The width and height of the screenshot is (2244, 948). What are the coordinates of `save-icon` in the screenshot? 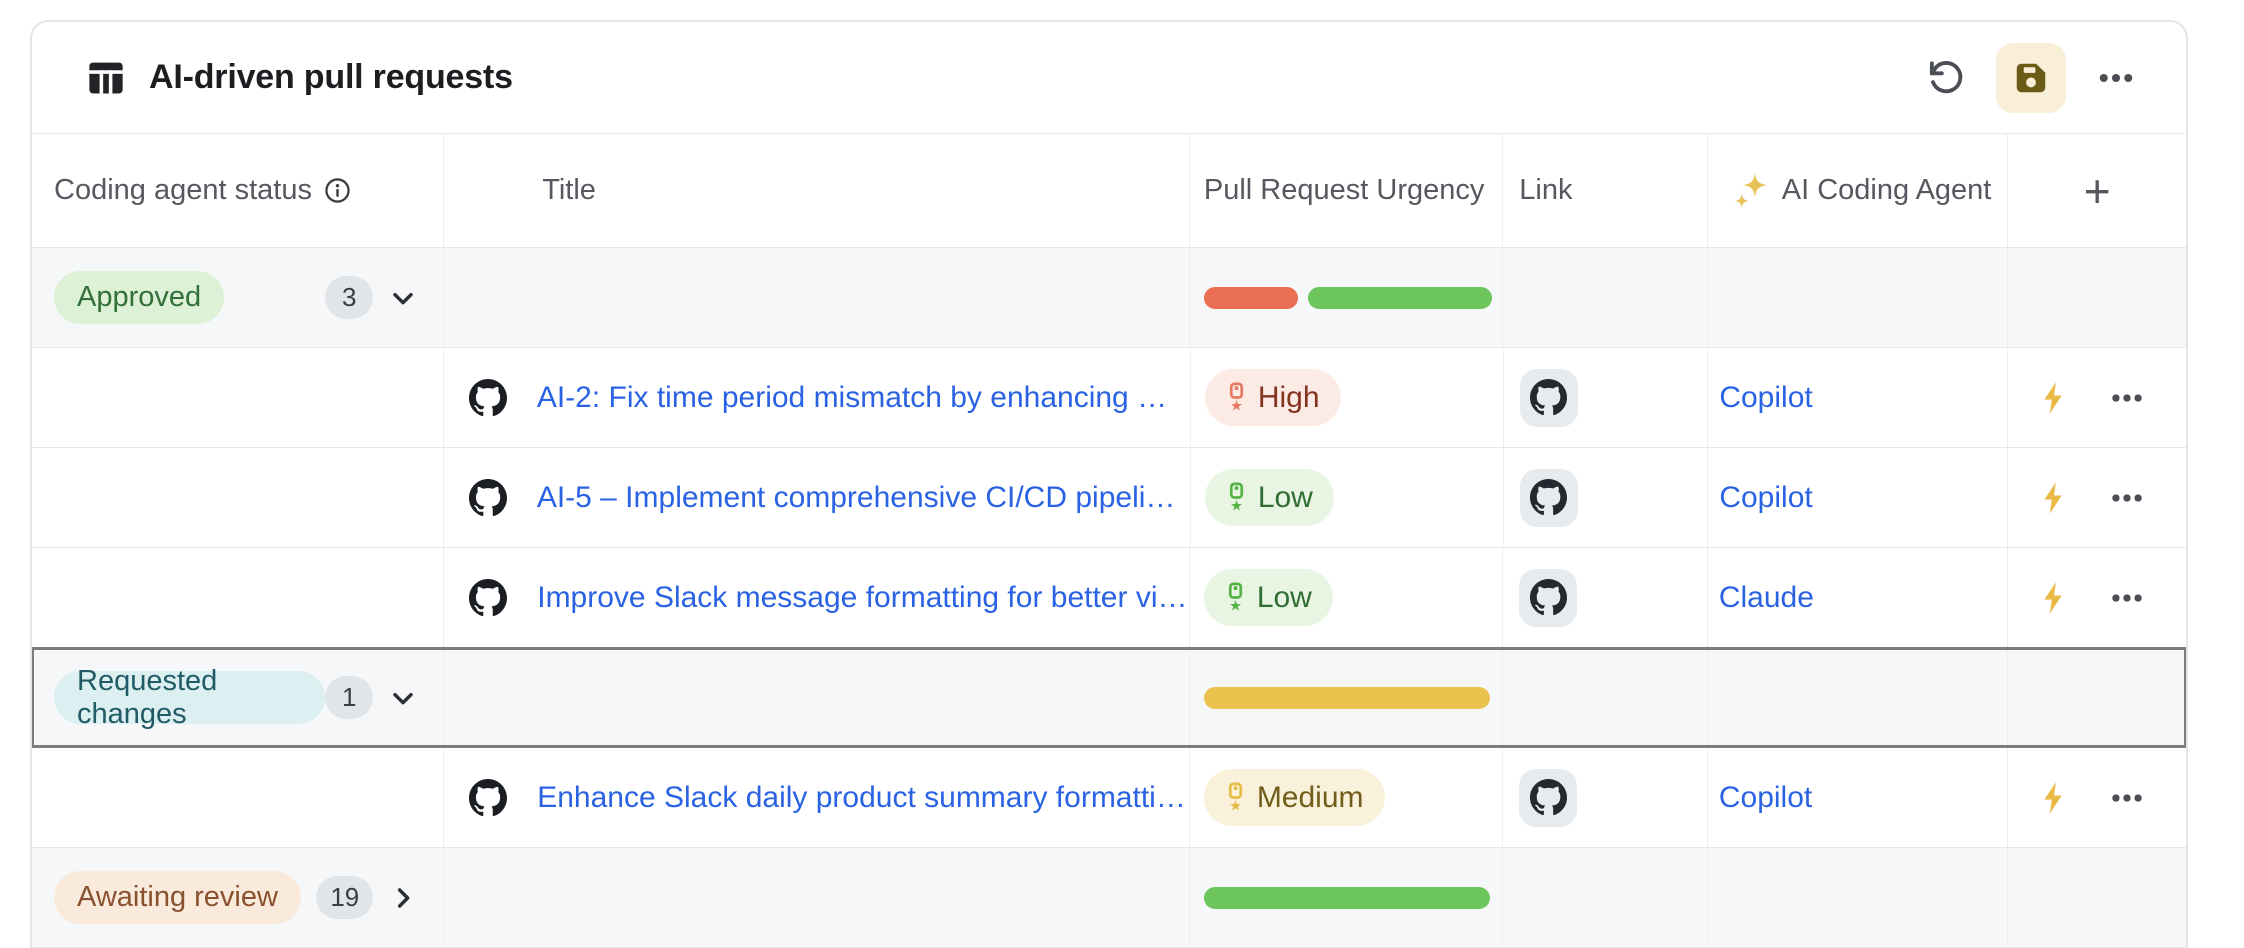 It's located at (2031, 78).